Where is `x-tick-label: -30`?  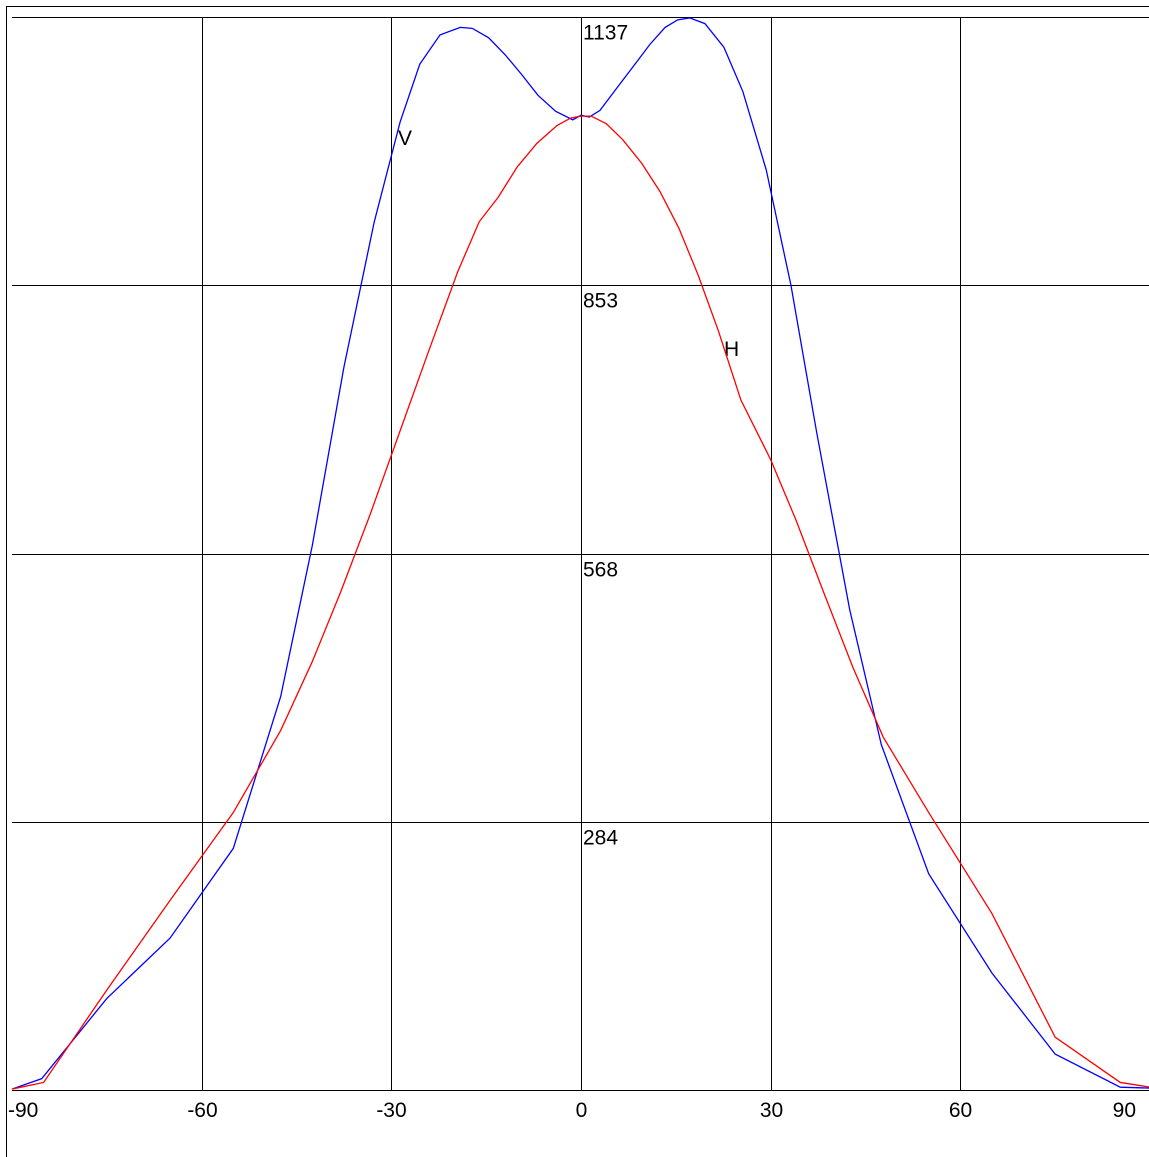 x-tick-label: -30 is located at coordinates (391, 1110).